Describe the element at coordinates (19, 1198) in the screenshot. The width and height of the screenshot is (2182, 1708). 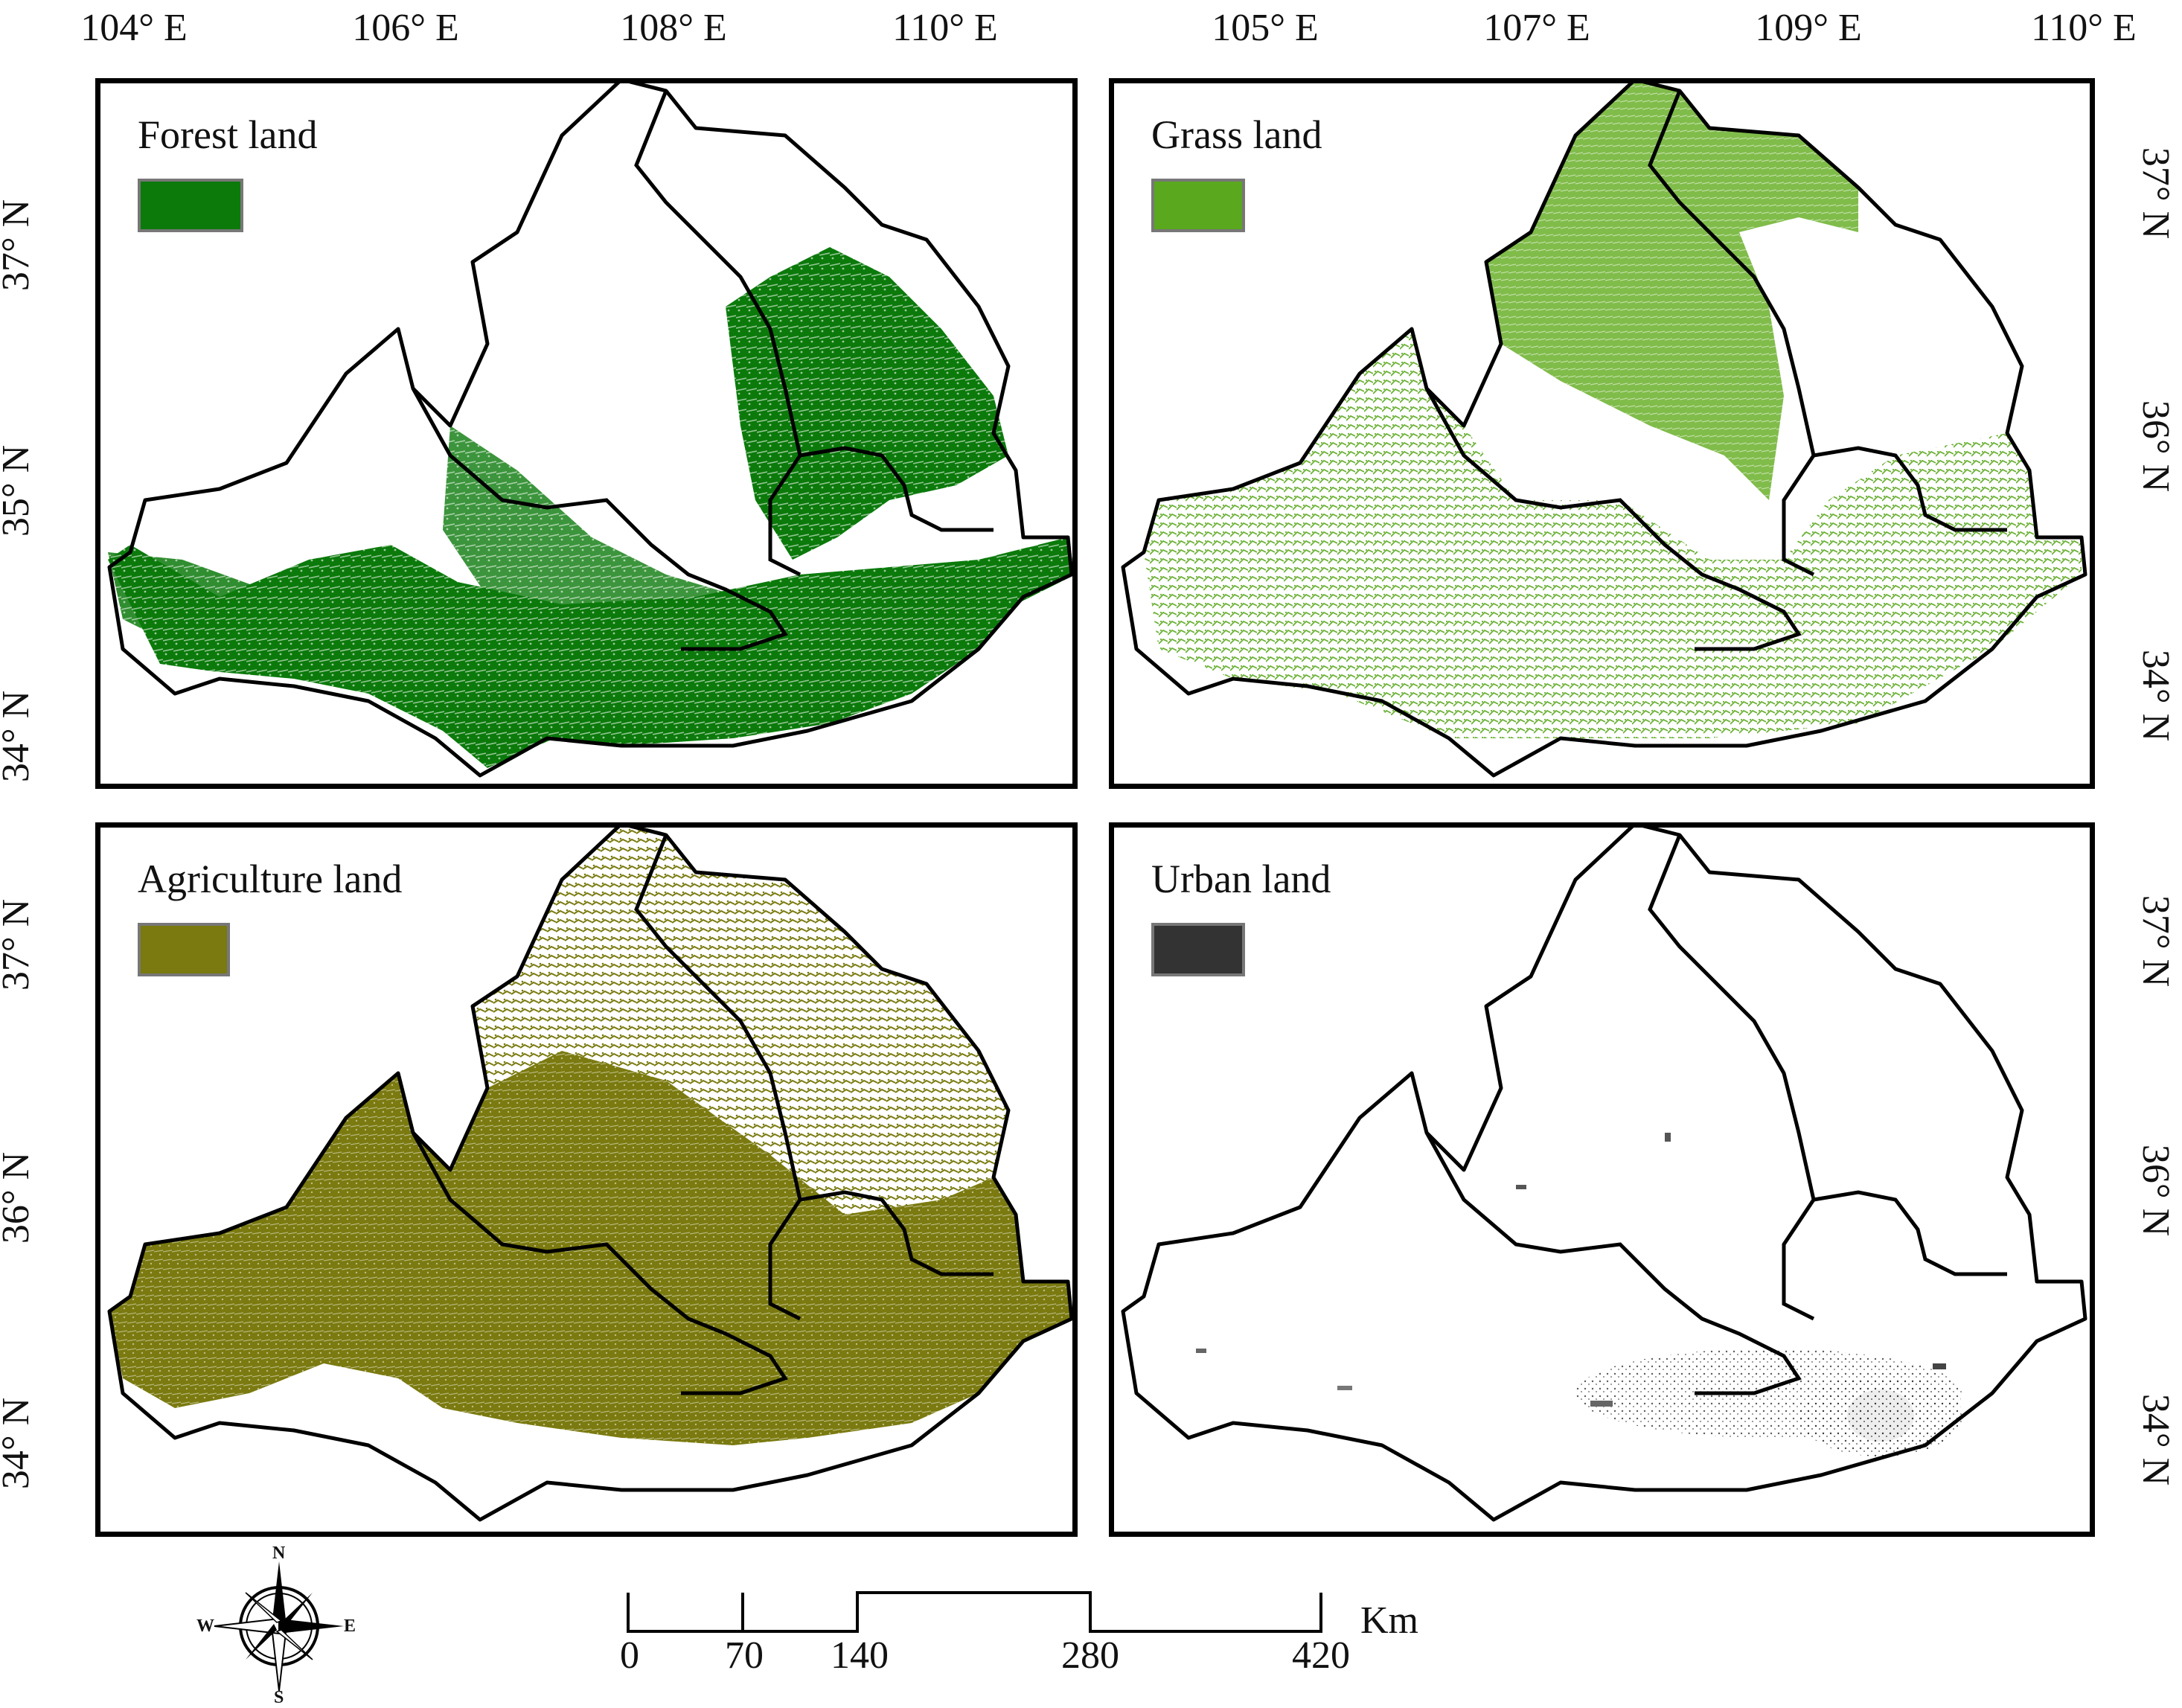
I see `lat-label-left-36-bottom: 36° N` at that location.